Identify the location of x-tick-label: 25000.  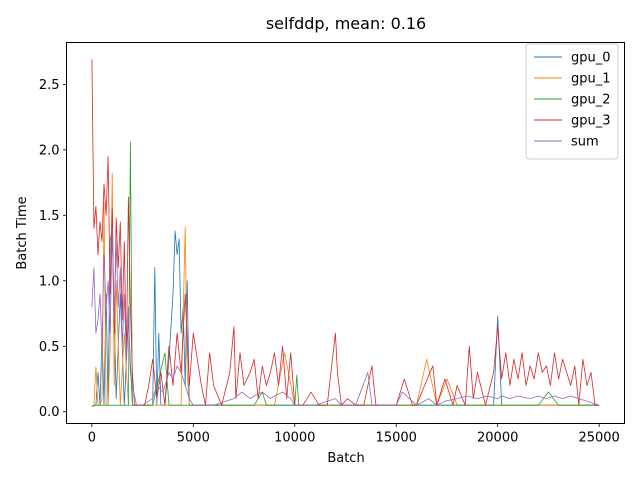
(598, 438).